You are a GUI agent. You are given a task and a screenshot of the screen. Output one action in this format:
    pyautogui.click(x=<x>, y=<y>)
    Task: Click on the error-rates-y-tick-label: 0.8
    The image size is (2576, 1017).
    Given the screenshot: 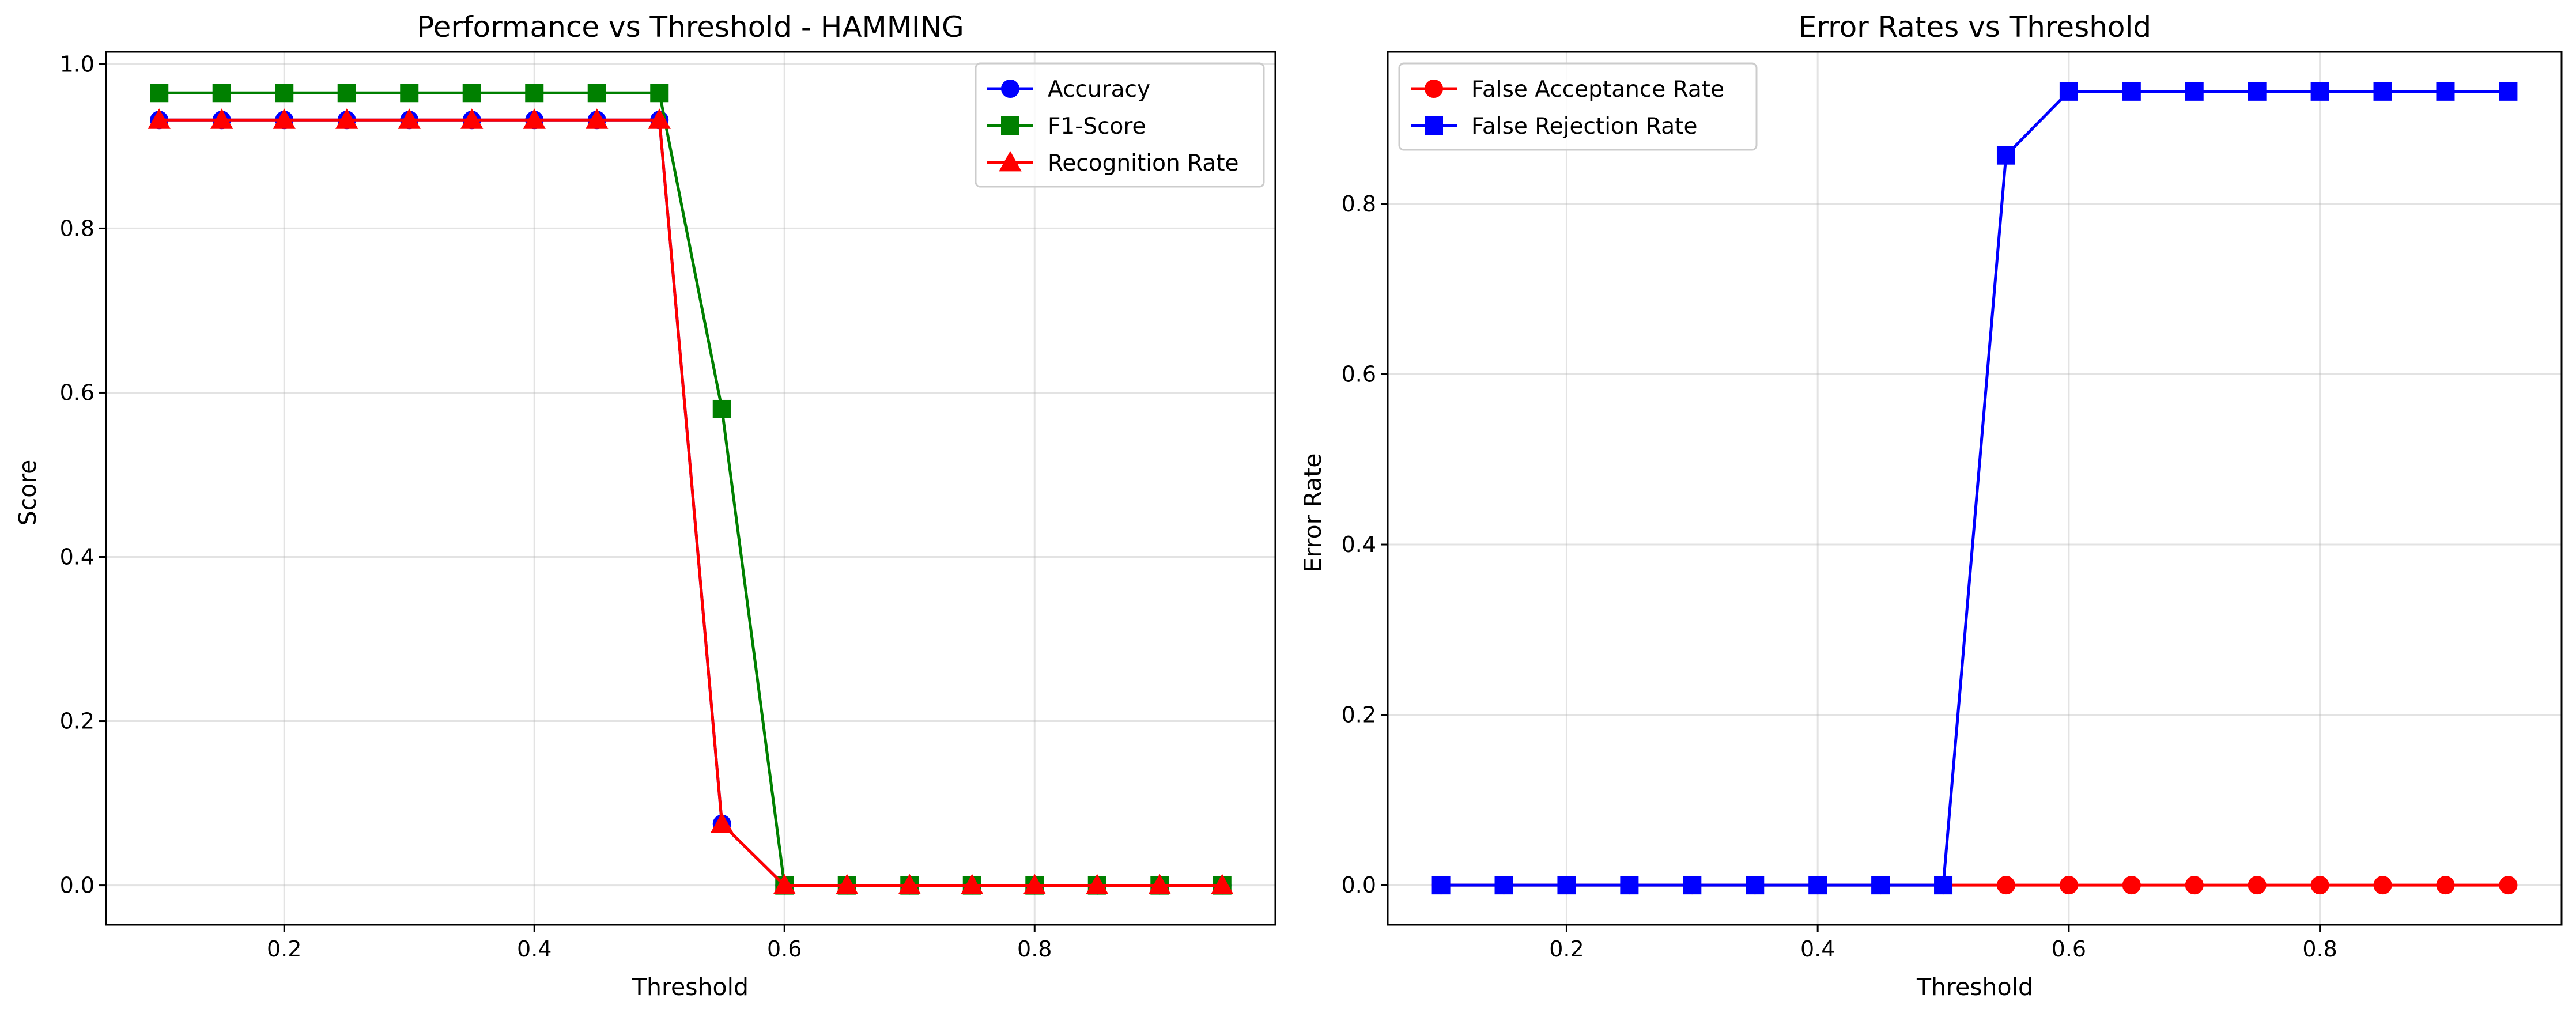 What is the action you would take?
    pyautogui.click(x=1359, y=204)
    